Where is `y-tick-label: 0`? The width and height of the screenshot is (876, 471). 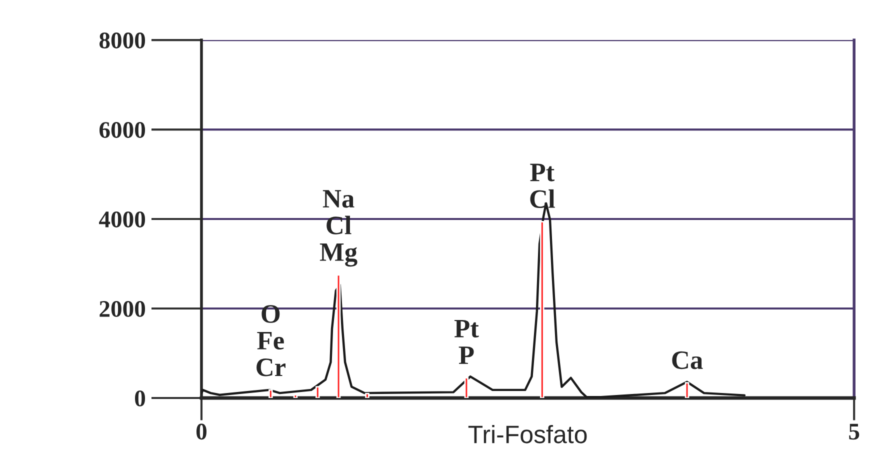 y-tick-label: 0 is located at coordinates (140, 398).